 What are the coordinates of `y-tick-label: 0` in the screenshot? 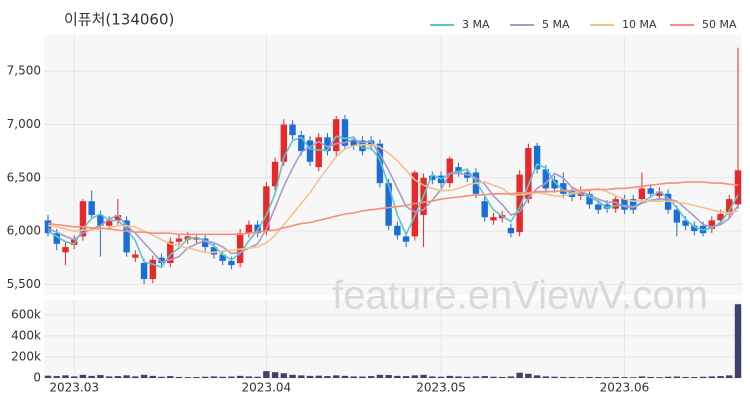 It's located at (37, 378).